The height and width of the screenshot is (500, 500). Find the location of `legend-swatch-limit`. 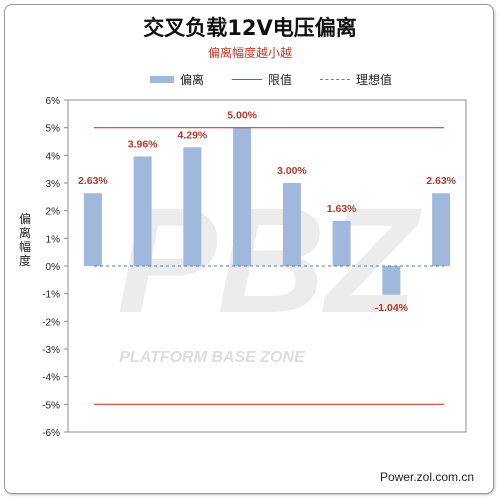

legend-swatch-limit is located at coordinates (247, 79).